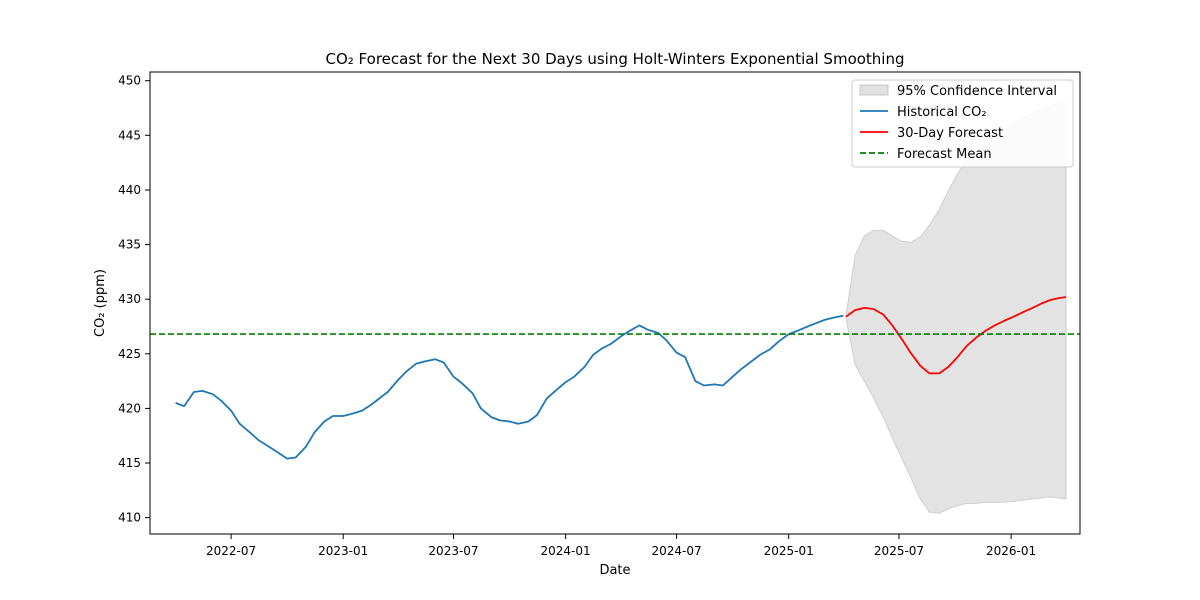 The width and height of the screenshot is (1200, 600). I want to click on y-tick-label: 430, so click(129, 299).